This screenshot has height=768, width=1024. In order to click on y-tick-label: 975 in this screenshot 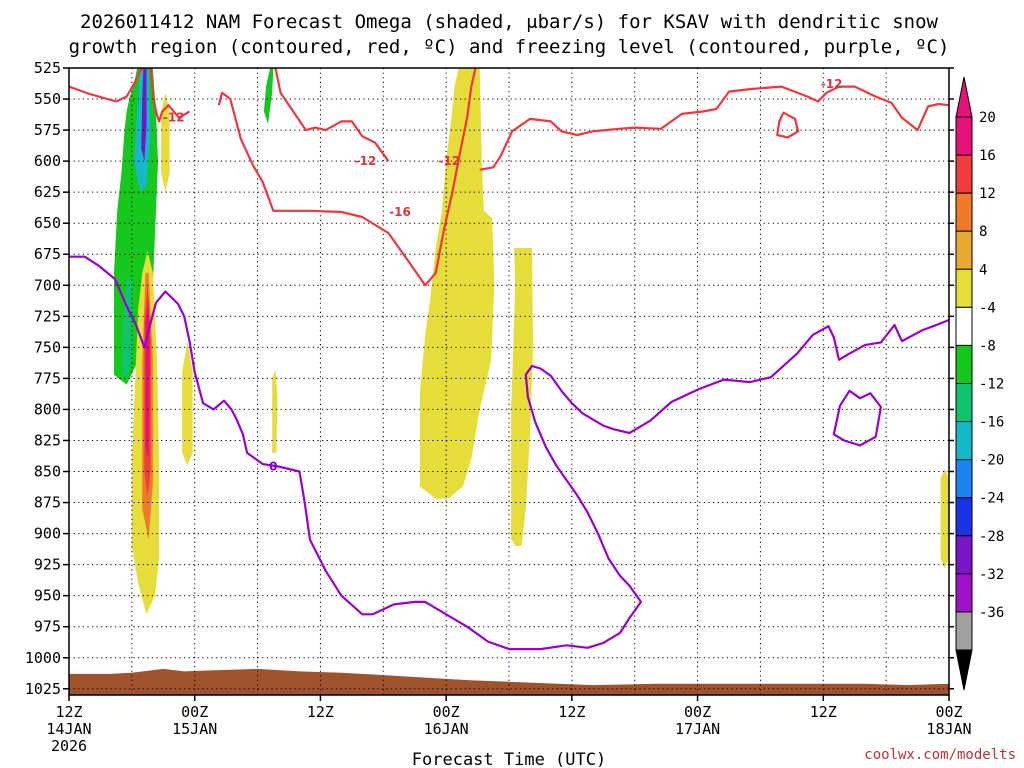, I will do `click(47, 627)`.